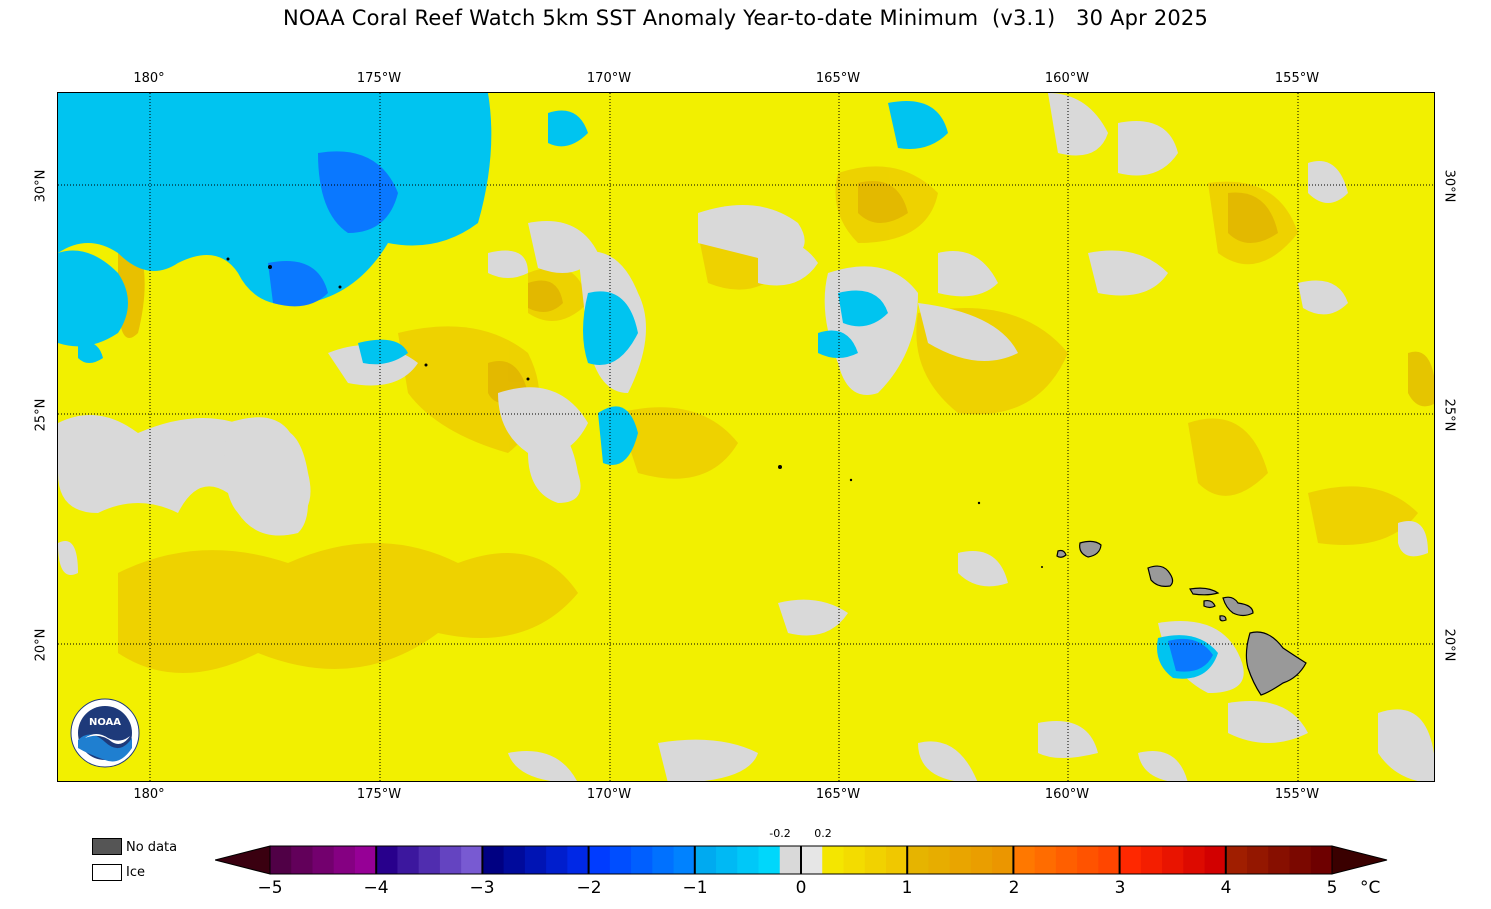 This screenshot has height=909, width=1491. Describe the element at coordinates (376, 888) in the screenshot. I see `colorbar-tick: −4` at that location.